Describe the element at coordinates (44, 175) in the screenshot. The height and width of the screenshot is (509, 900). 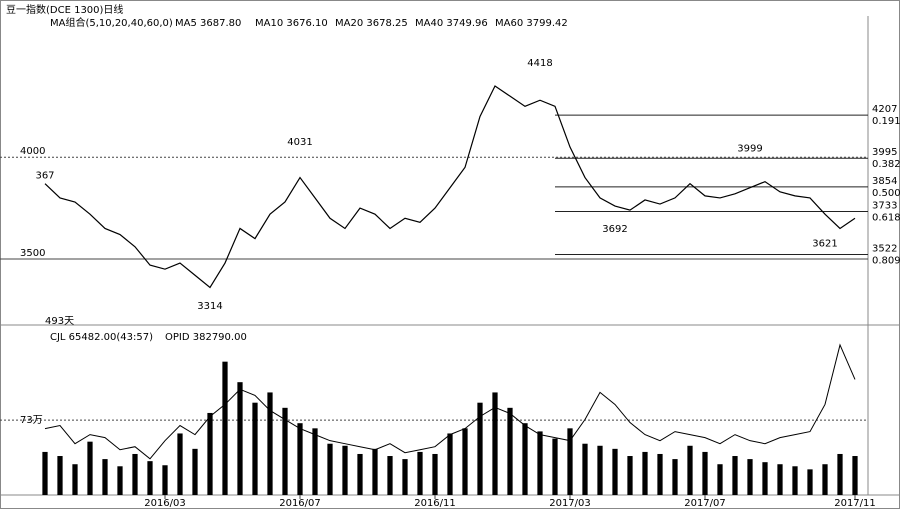
I see `annotation: 367` at that location.